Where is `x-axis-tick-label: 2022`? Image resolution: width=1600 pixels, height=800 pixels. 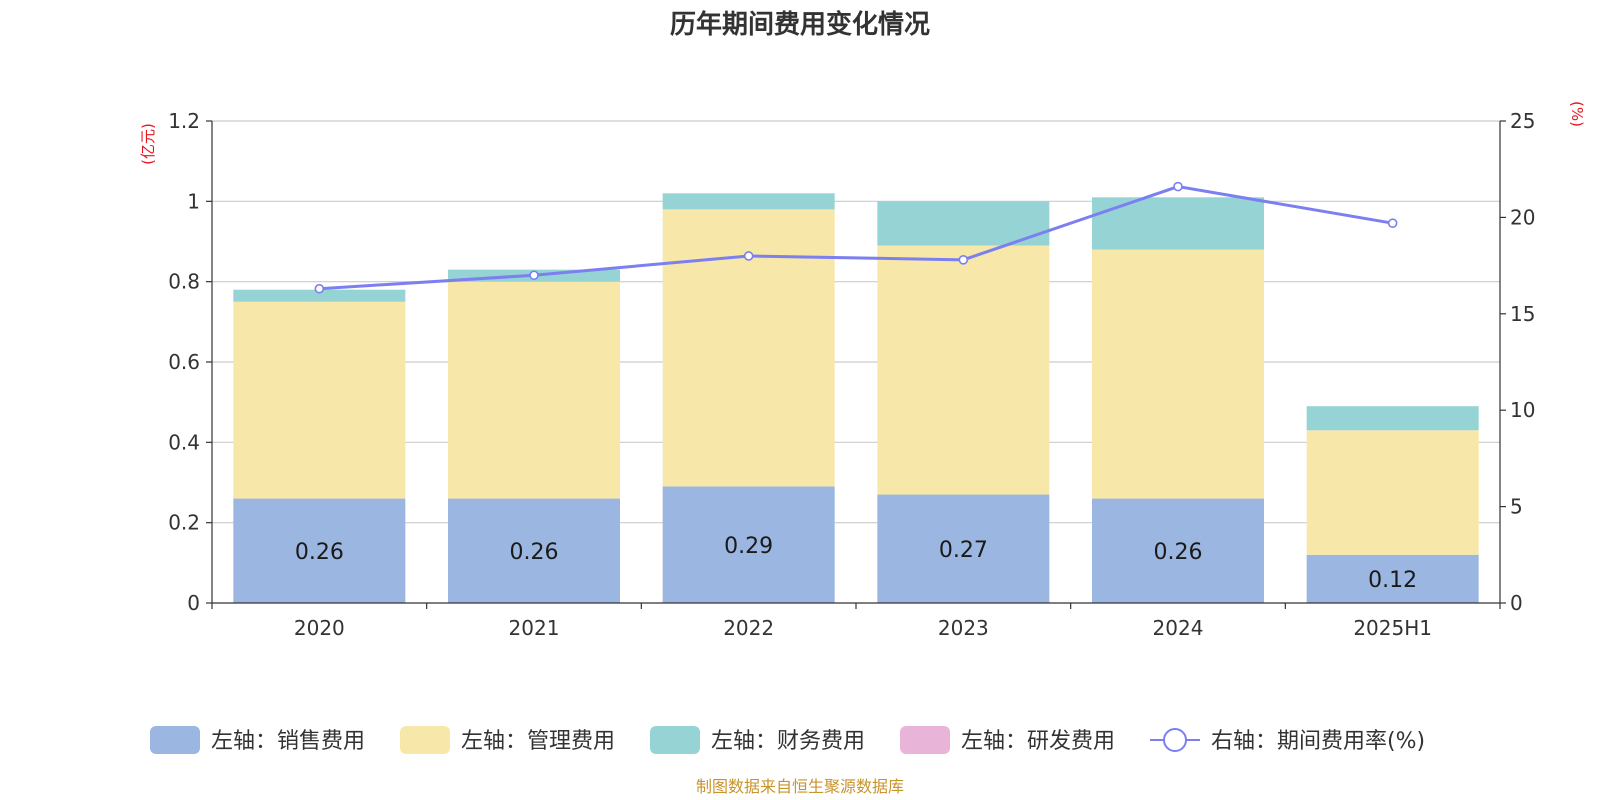
x-axis-tick-label: 2022 is located at coordinates (748, 628).